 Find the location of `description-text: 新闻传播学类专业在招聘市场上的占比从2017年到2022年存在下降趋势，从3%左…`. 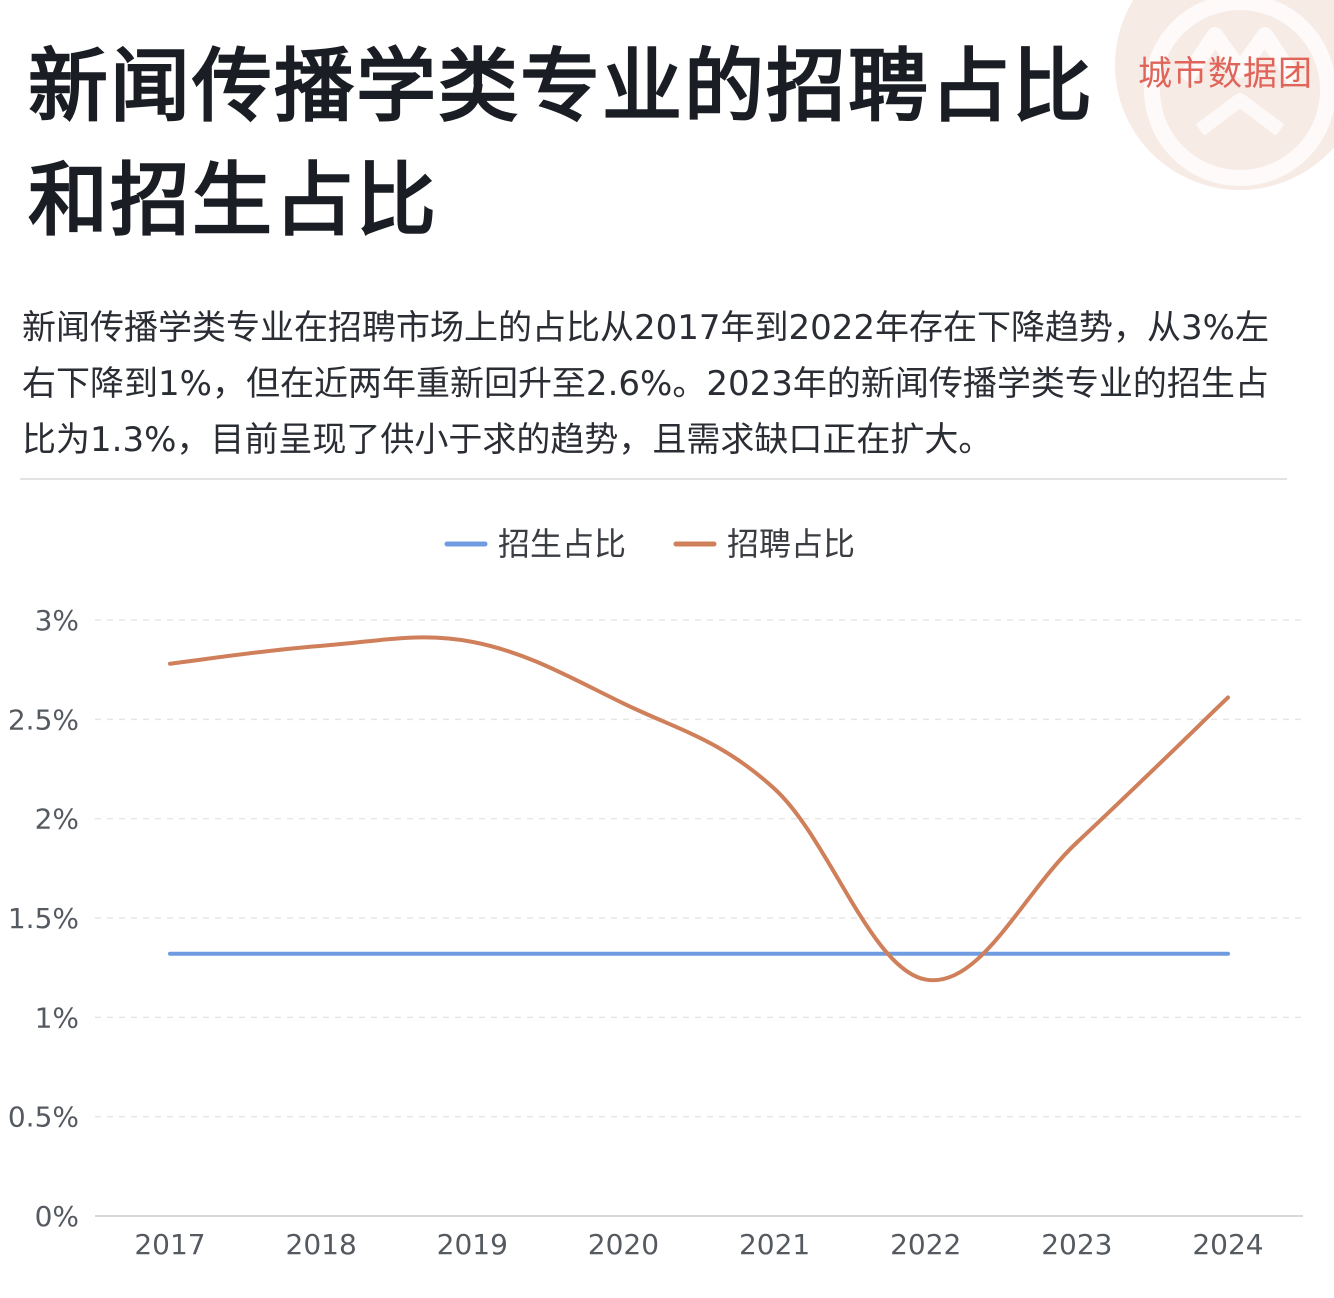

description-text: 新闻传播学类专业在招聘市场上的占比从2017年到2022年存在下降趋势，从3%左… is located at coordinates (645, 384).